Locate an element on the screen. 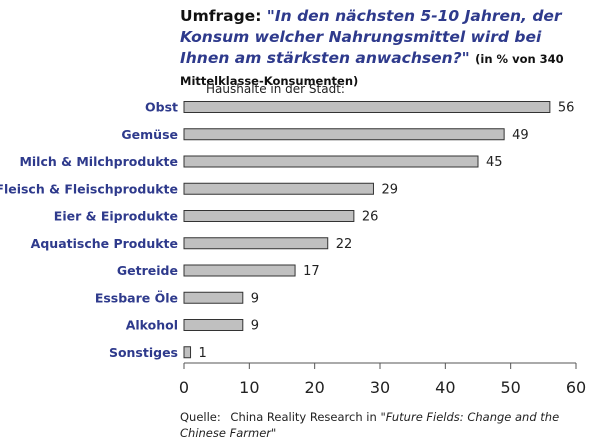 The height and width of the screenshot is (448, 596). value-label-milch-milchprodukte: 45 is located at coordinates (494, 162).